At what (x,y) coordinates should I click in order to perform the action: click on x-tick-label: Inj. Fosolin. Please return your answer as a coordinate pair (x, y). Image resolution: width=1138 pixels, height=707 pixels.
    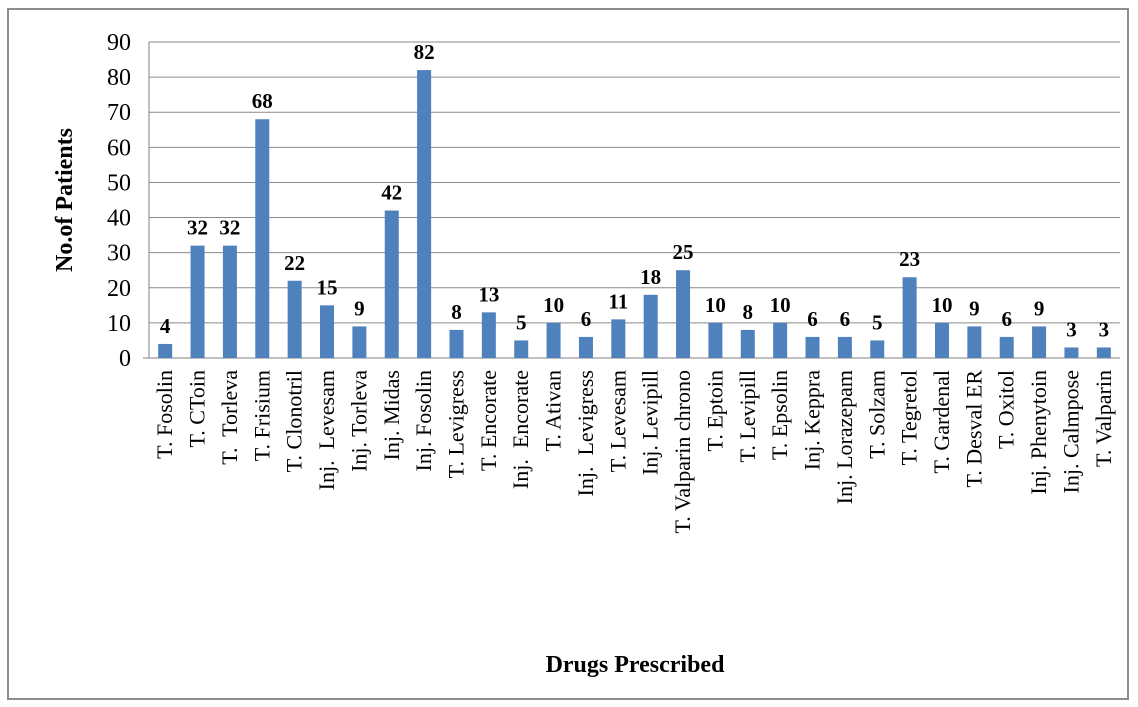
    Looking at the image, I should click on (423, 420).